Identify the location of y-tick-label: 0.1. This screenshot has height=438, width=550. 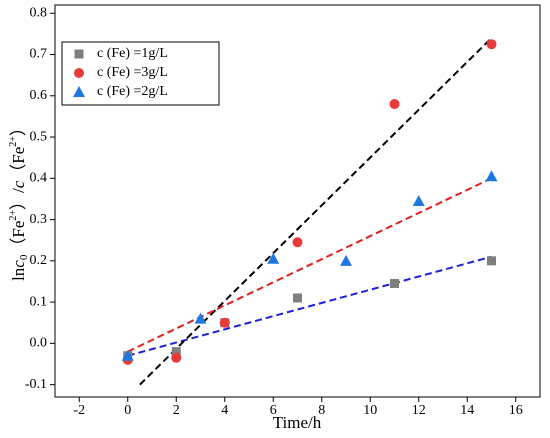
(39, 301).